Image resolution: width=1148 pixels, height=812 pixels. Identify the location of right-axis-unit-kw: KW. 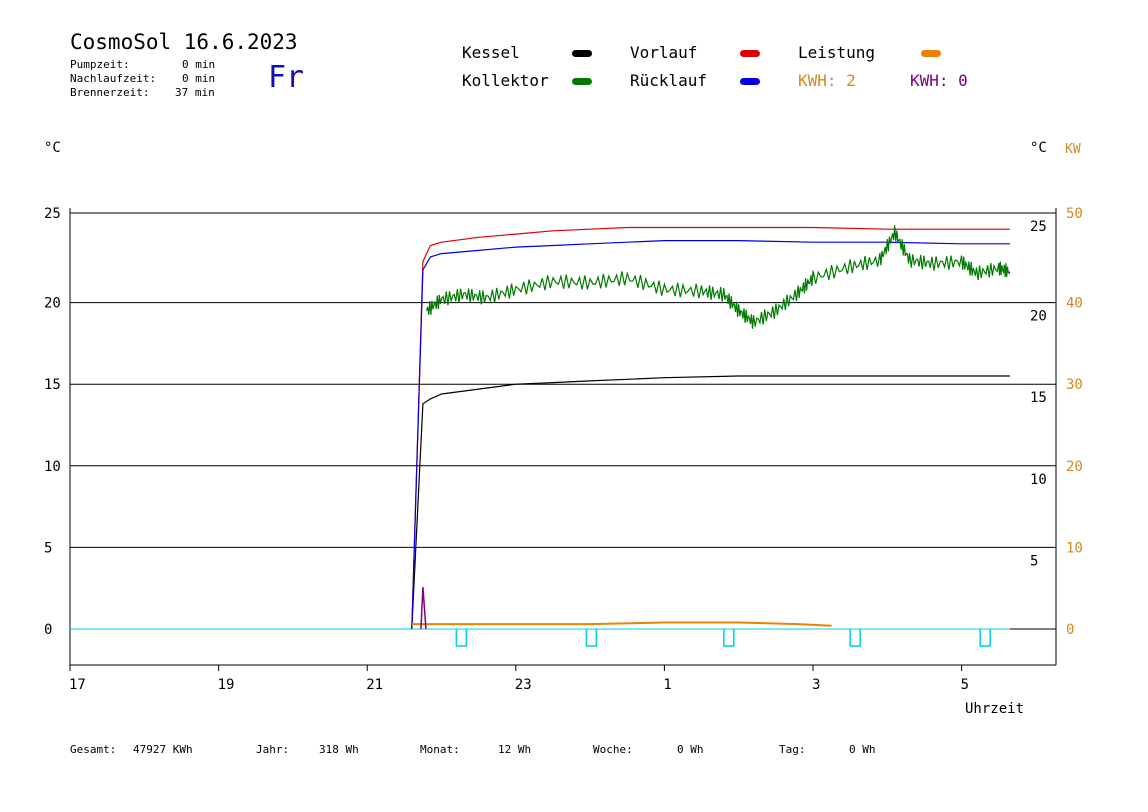
(1073, 149).